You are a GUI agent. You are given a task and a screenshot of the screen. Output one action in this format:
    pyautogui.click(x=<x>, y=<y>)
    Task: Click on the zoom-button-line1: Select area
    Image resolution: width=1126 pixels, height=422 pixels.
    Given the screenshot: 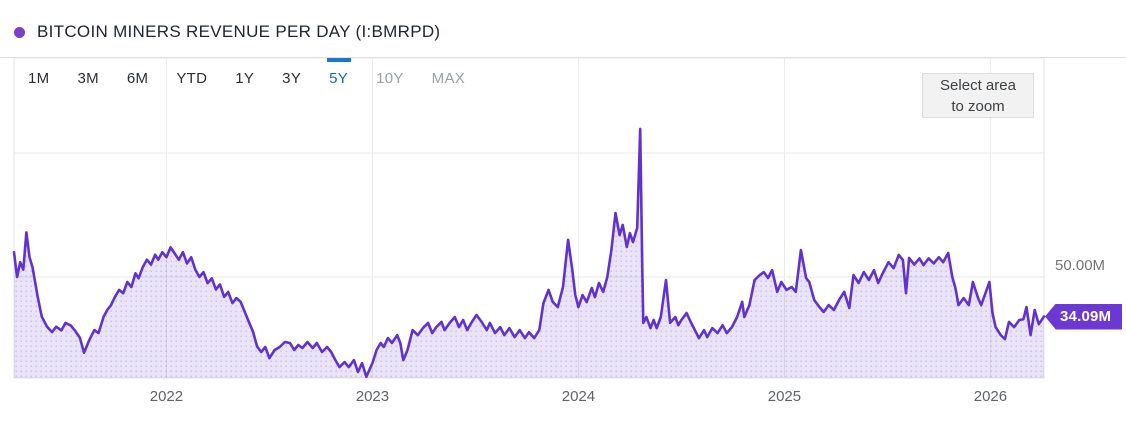 What is the action you would take?
    pyautogui.click(x=978, y=85)
    